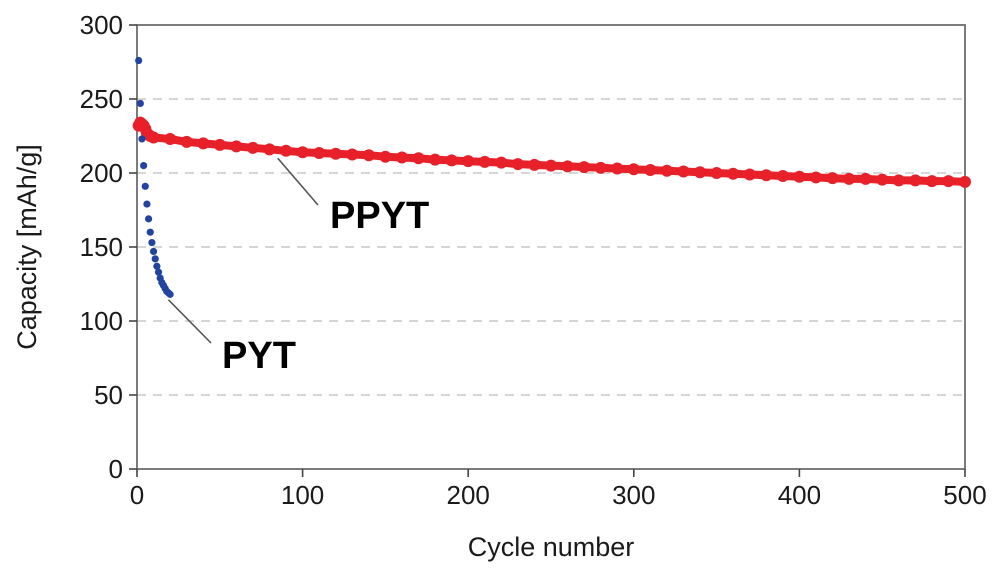  Describe the element at coordinates (298, 267) in the screenshot. I see `series-annotations: PPYT PYT` at that location.